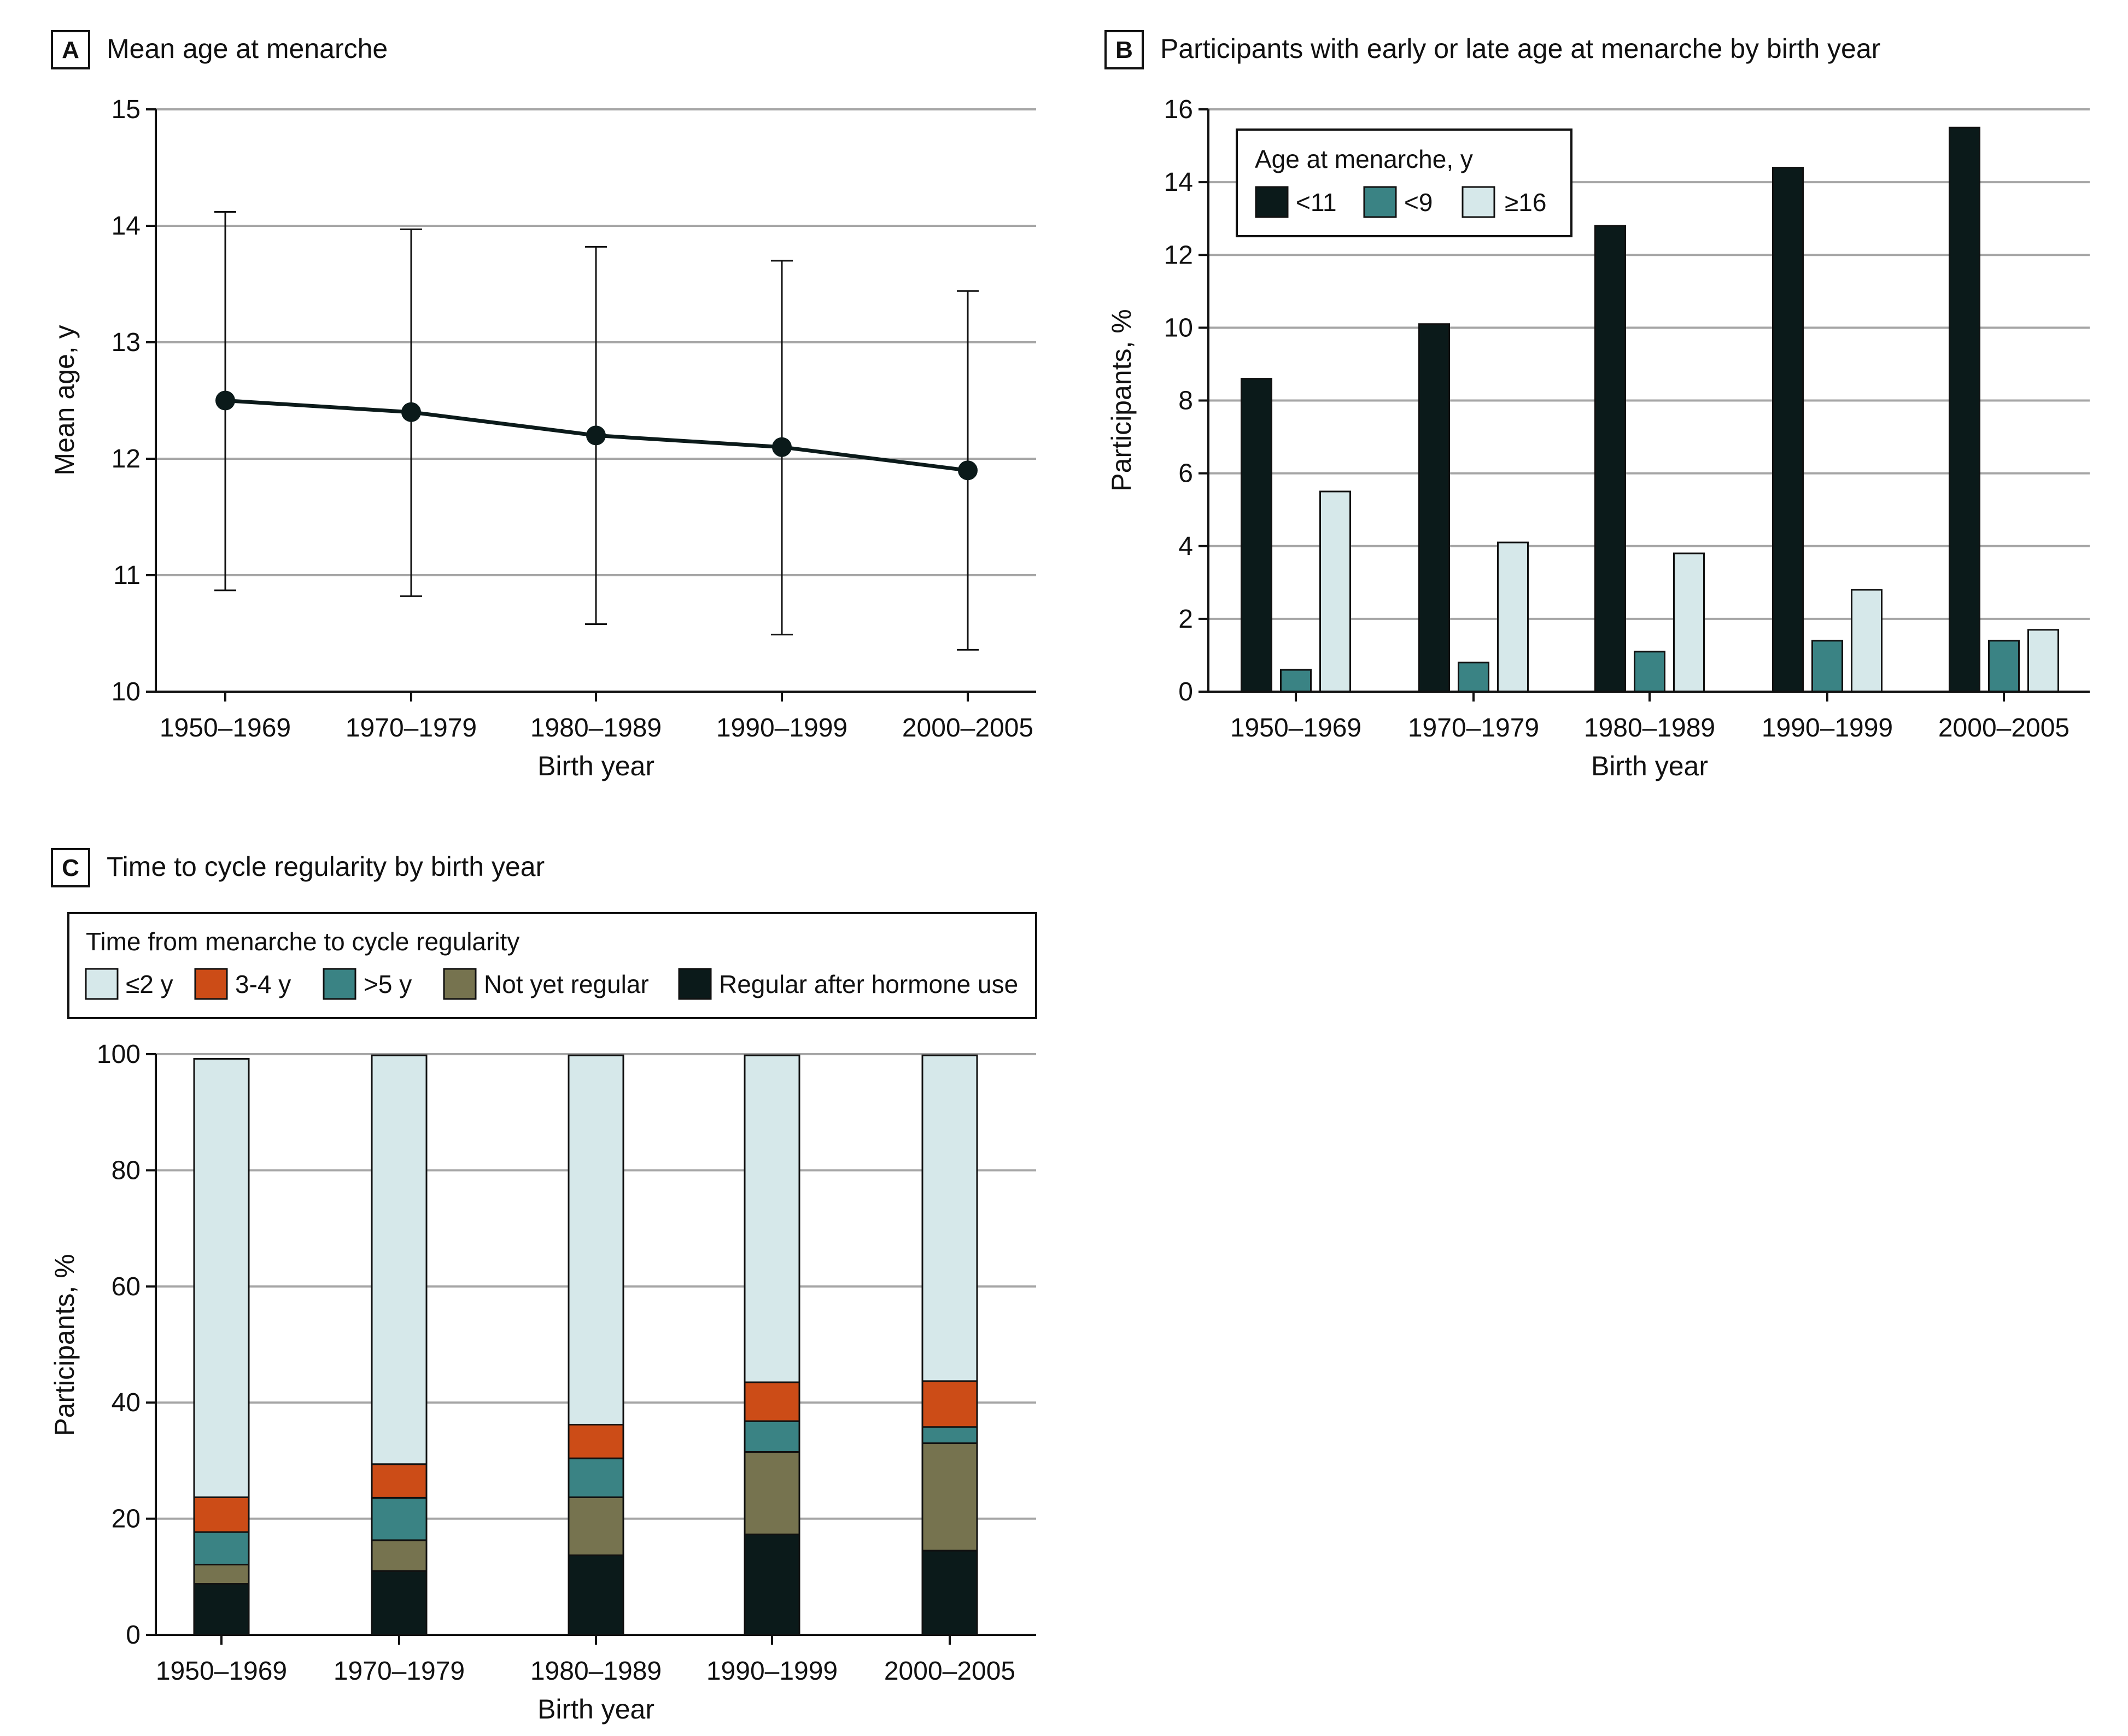  I want to click on legend-label-hormone: Regular after hormone use, so click(868, 984).